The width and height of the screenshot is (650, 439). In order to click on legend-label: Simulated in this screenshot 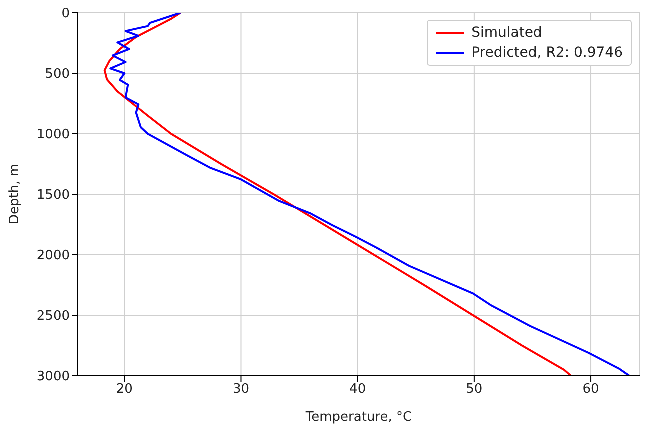, I will do `click(507, 33)`.